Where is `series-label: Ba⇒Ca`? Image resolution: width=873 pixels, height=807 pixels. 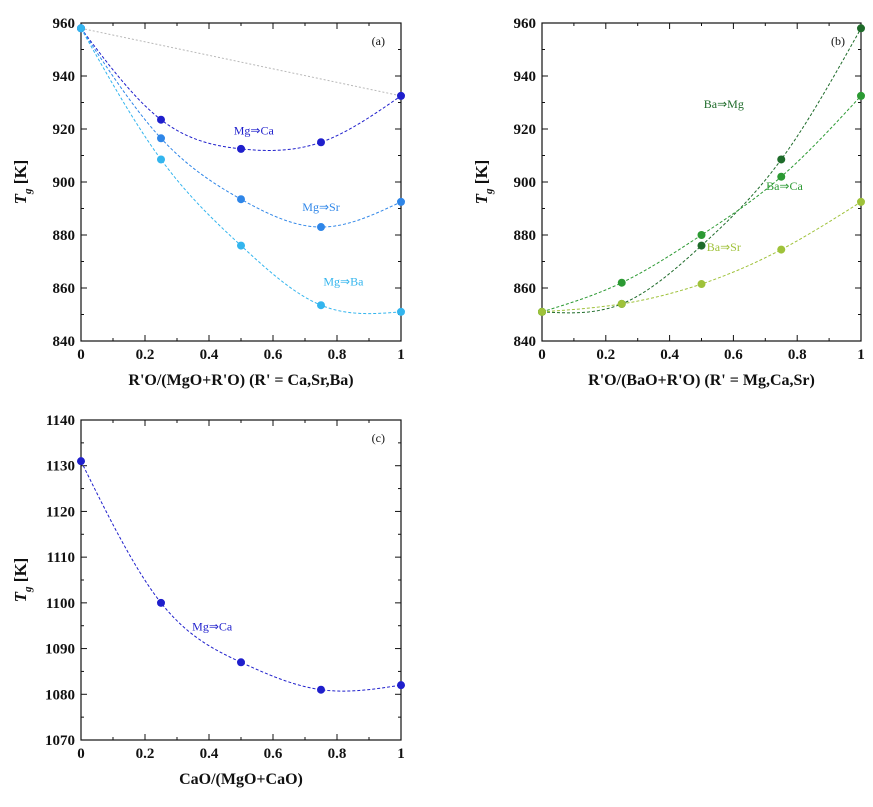
series-label: Ba⇒Ca is located at coordinates (784, 186).